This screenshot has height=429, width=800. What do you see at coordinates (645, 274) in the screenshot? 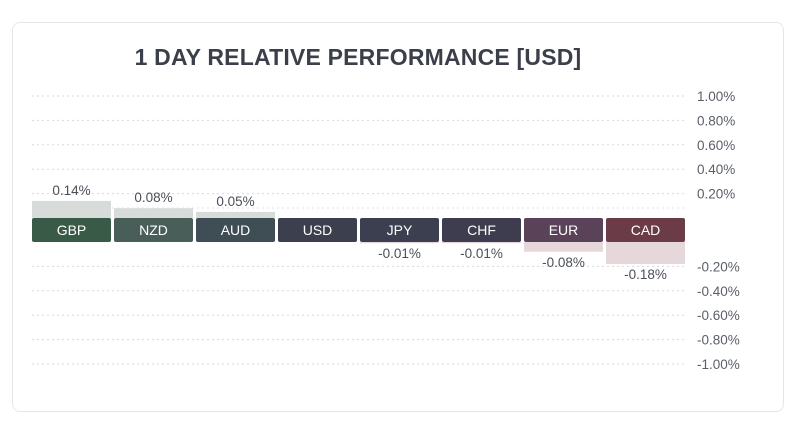
I see `data-label: -0.18%` at bounding box center [645, 274].